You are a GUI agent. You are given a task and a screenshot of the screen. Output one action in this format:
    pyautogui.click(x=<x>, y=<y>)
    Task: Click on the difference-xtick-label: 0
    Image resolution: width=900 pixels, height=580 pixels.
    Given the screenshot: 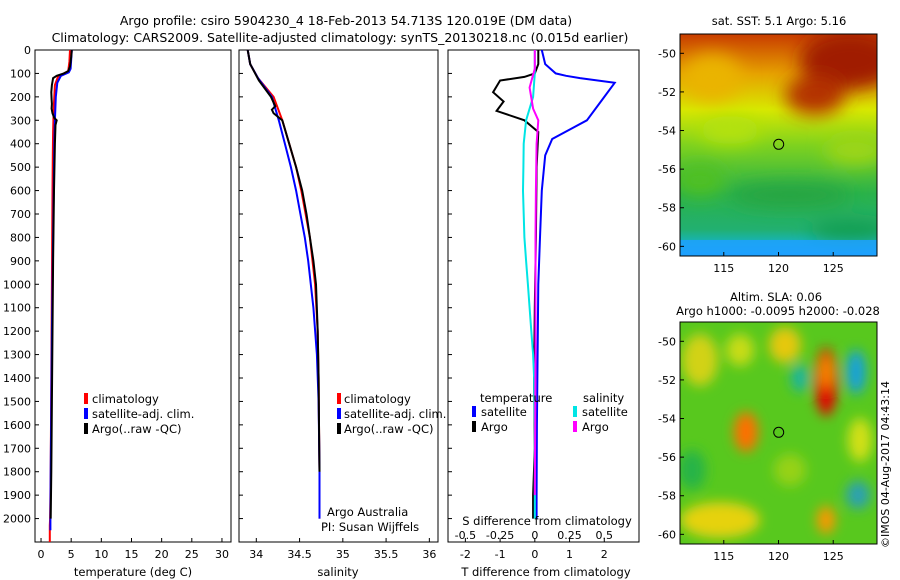 What is the action you would take?
    pyautogui.click(x=534, y=554)
    